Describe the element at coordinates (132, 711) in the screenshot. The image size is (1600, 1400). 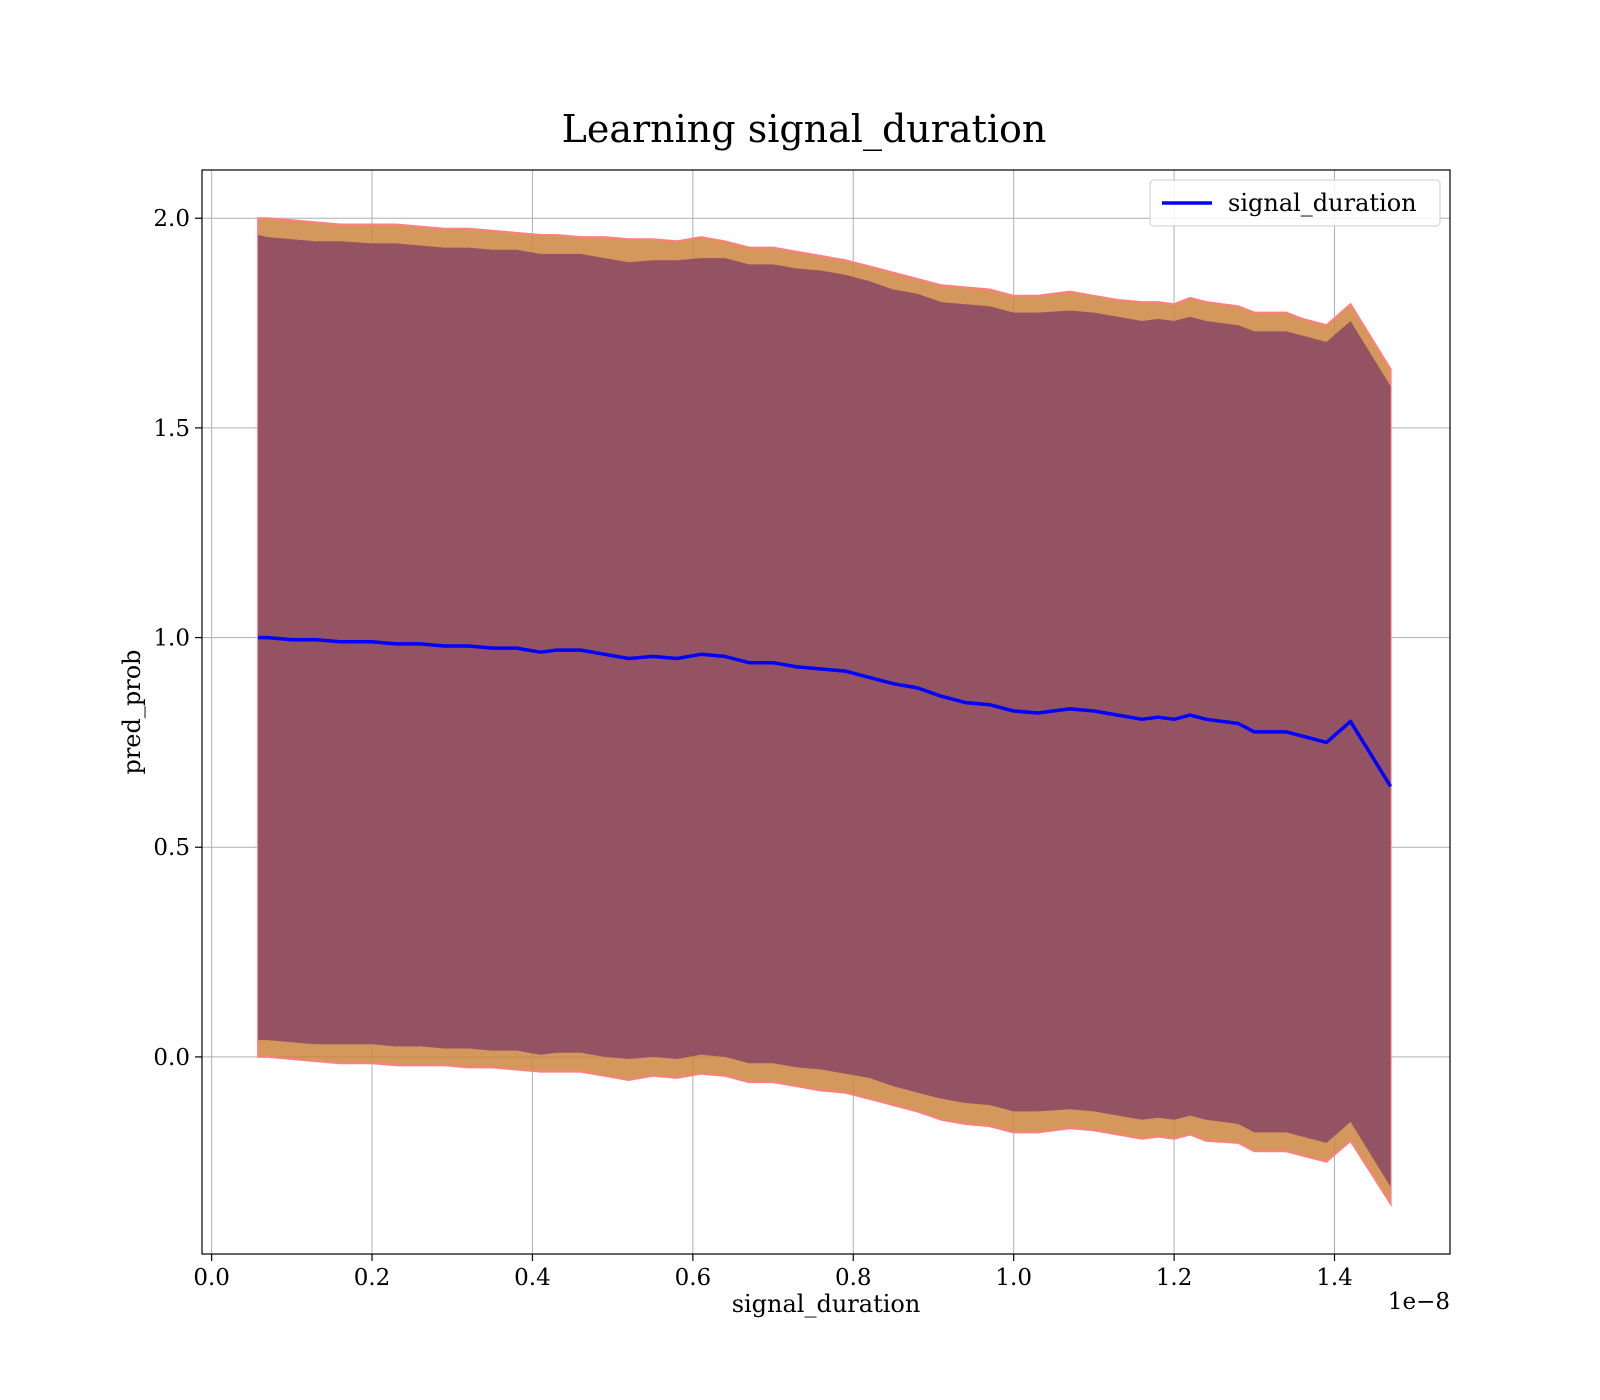
I see `y-axis-label: pred_prob` at that location.